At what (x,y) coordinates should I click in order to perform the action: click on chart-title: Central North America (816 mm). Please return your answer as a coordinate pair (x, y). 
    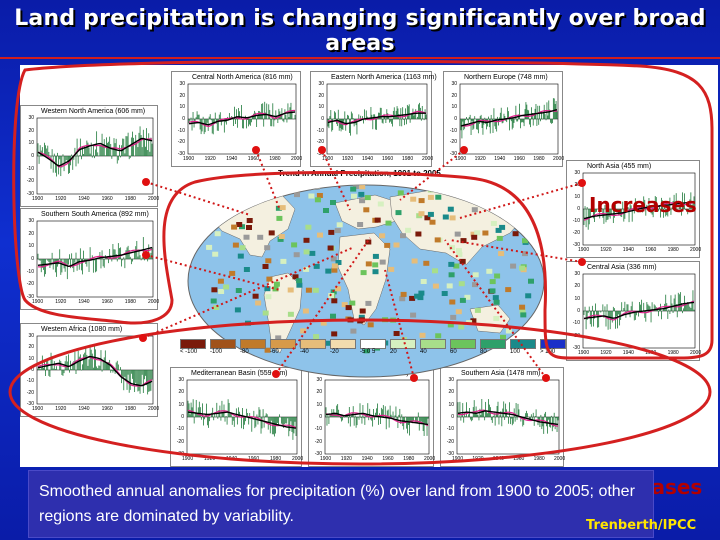
    Looking at the image, I should click on (242, 77).